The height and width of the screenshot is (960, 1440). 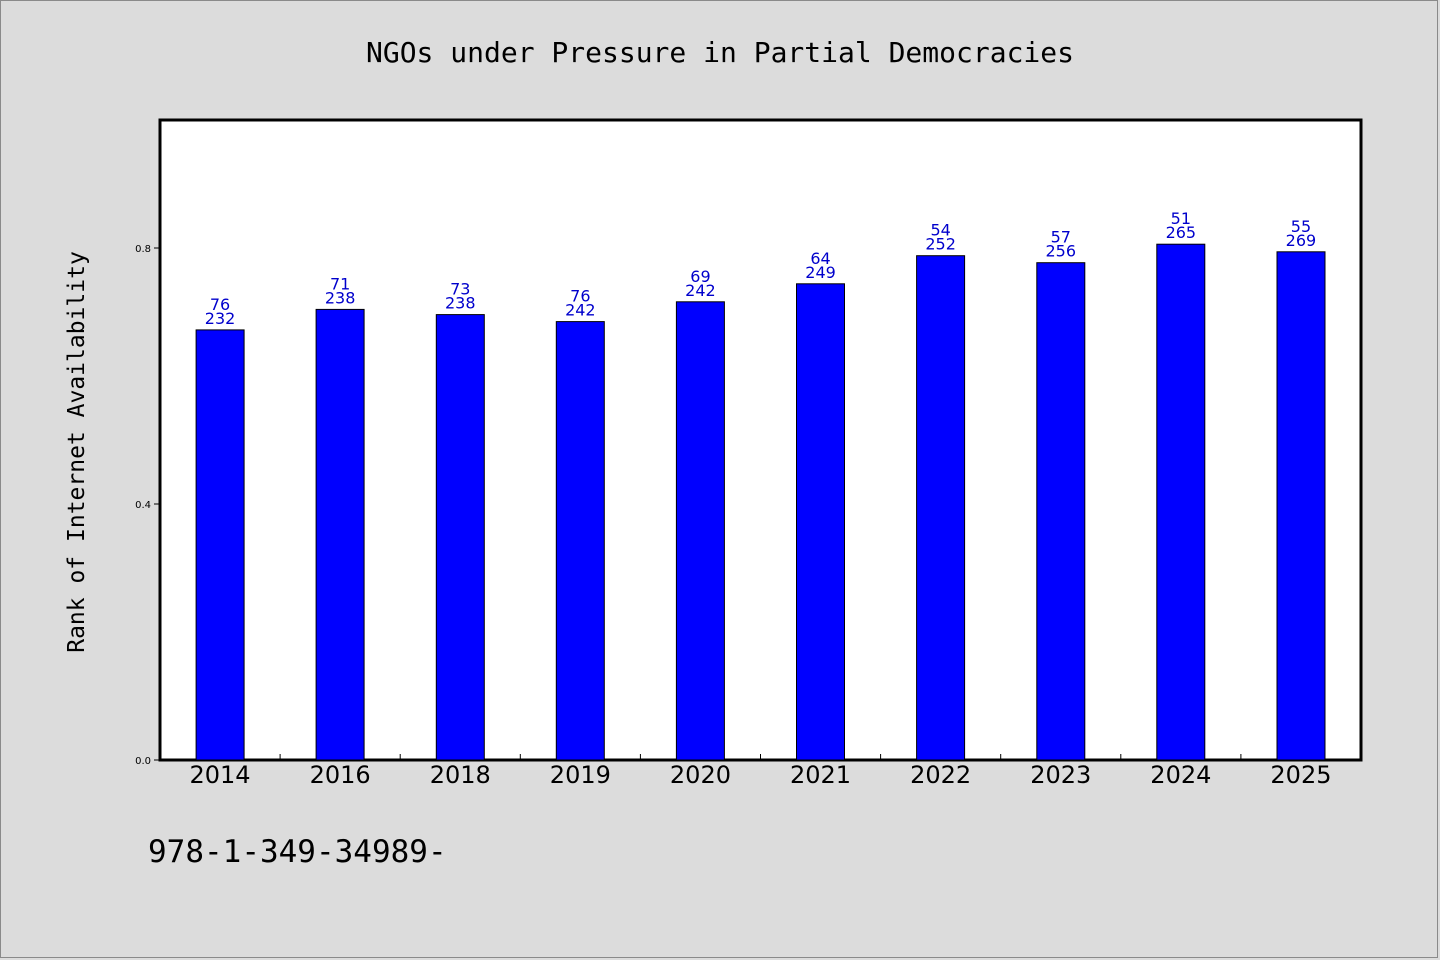 I want to click on x-tick-label-2024: 2024, so click(x=1180, y=775).